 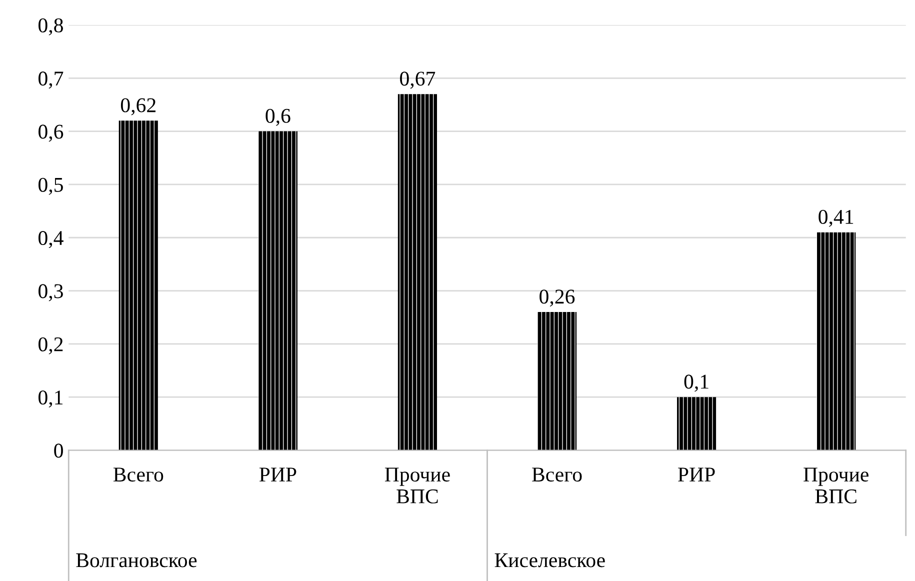 I want to click on y-tick-label: 0,2, so click(x=50, y=345).